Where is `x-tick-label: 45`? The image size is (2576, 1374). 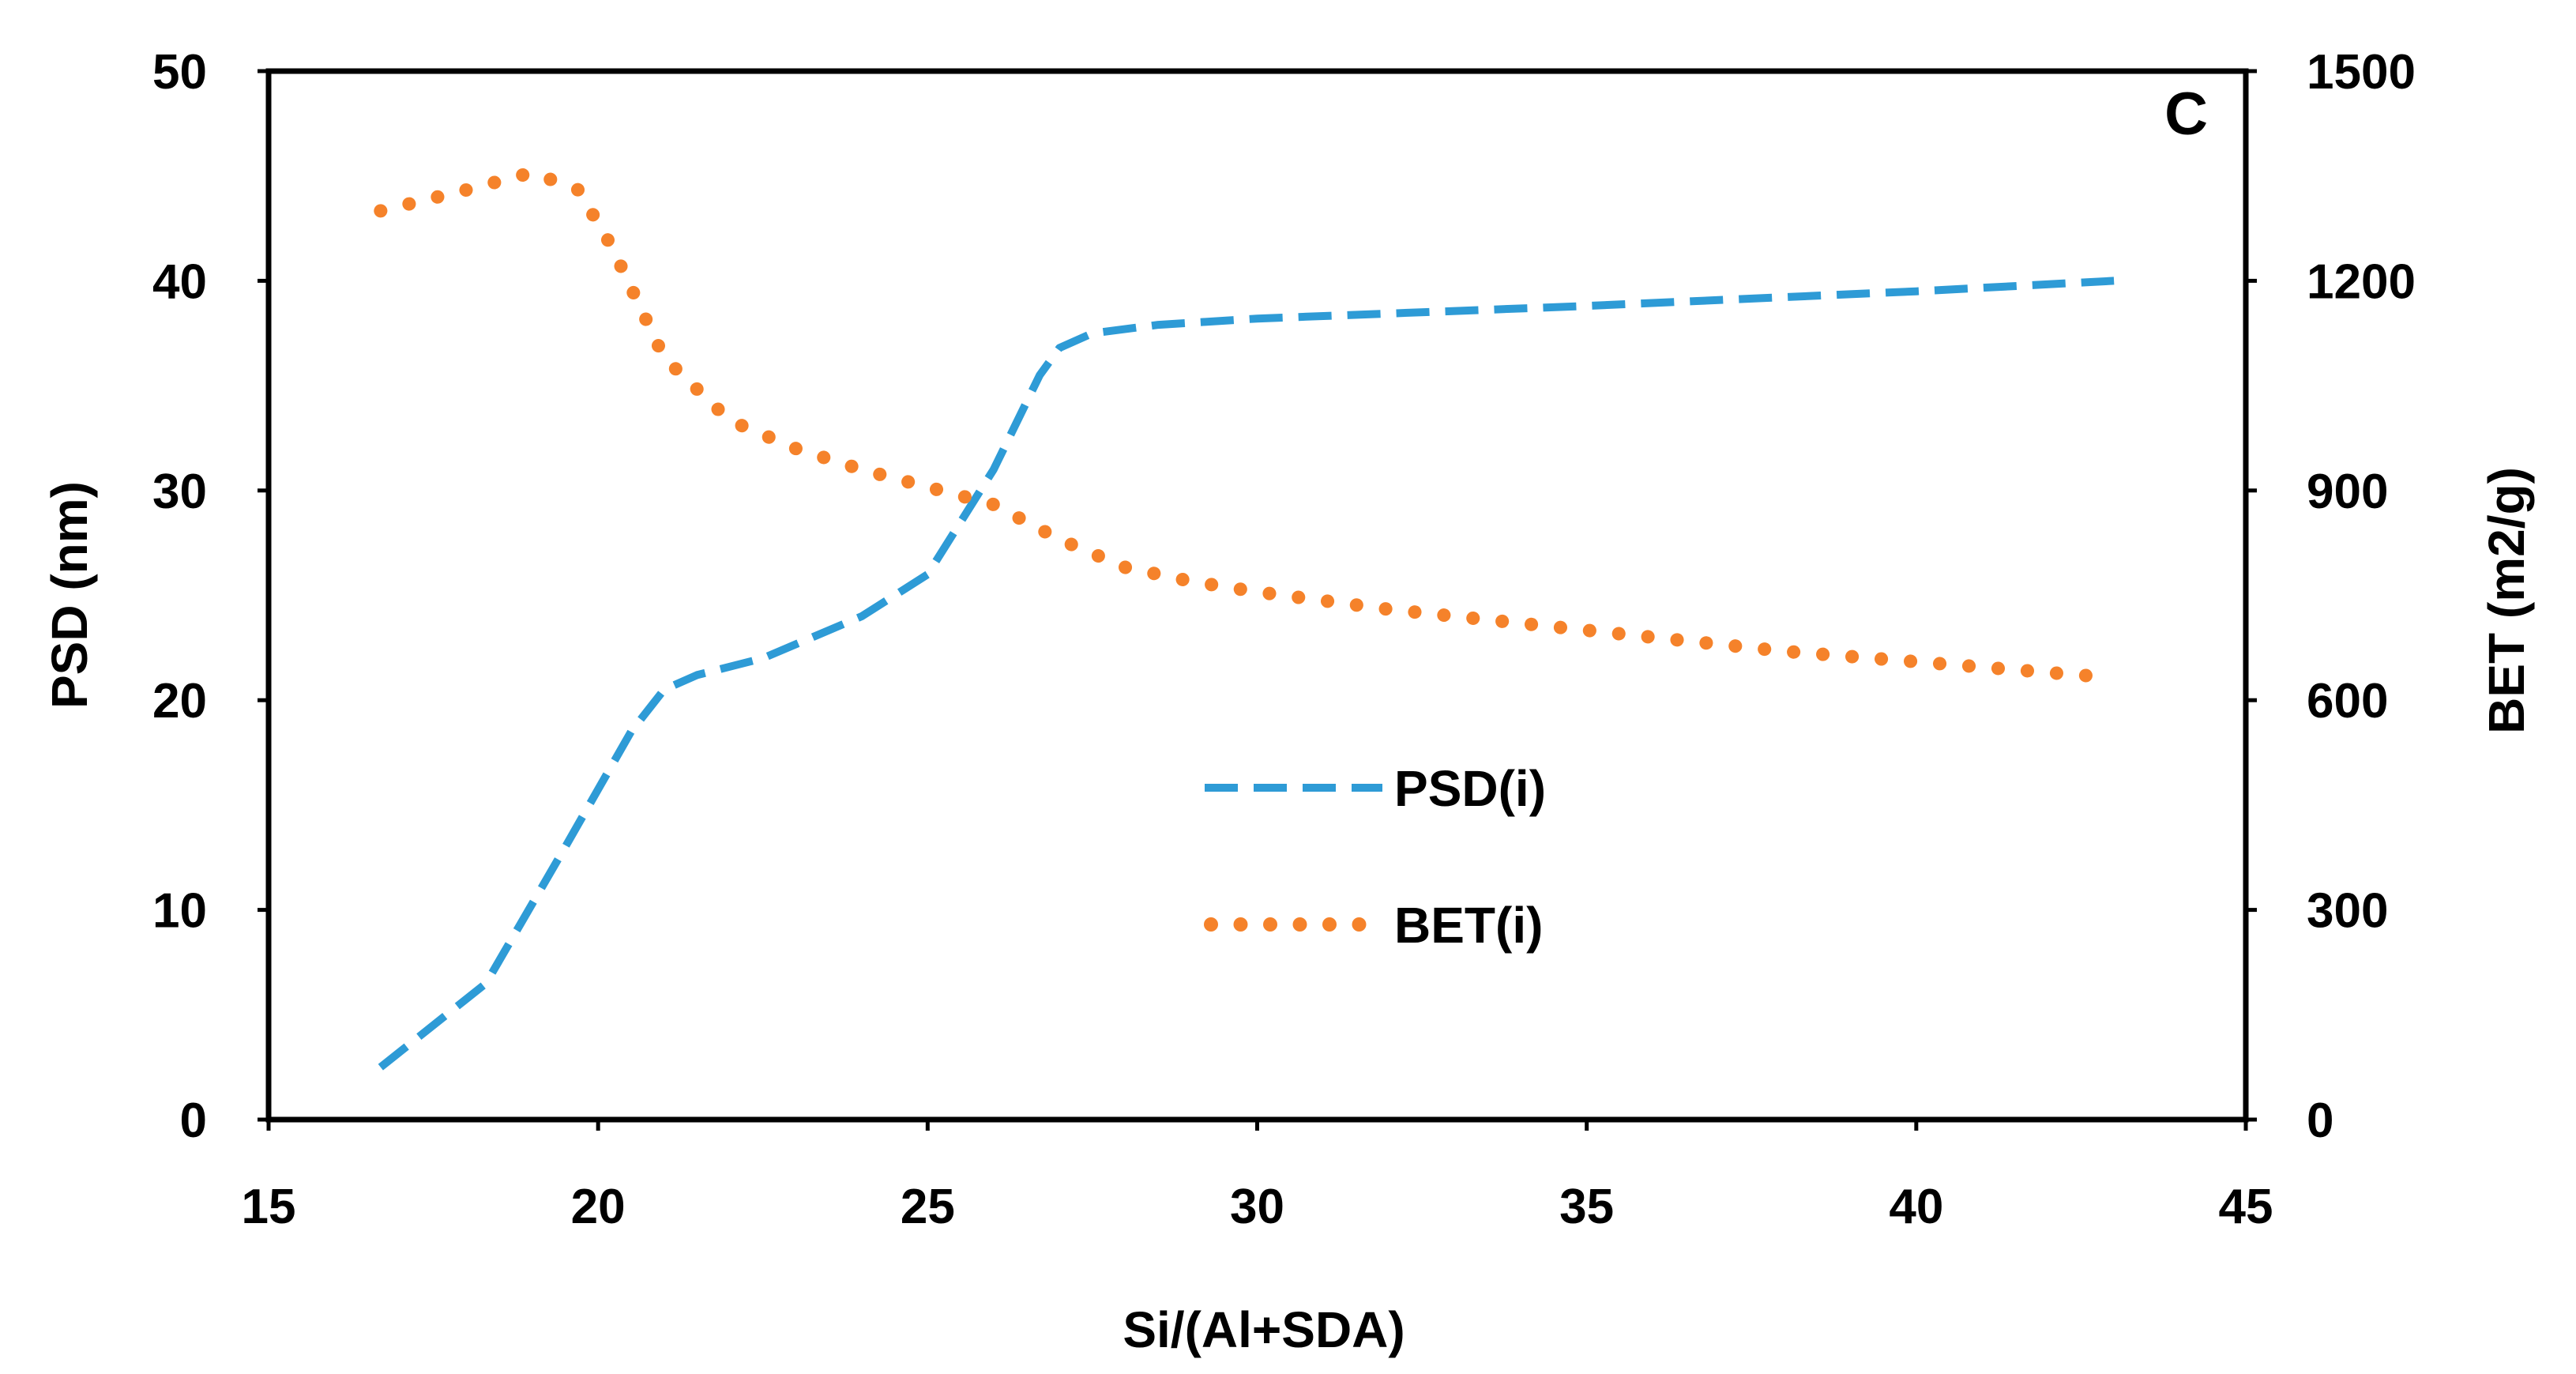 x-tick-label: 45 is located at coordinates (2246, 1207).